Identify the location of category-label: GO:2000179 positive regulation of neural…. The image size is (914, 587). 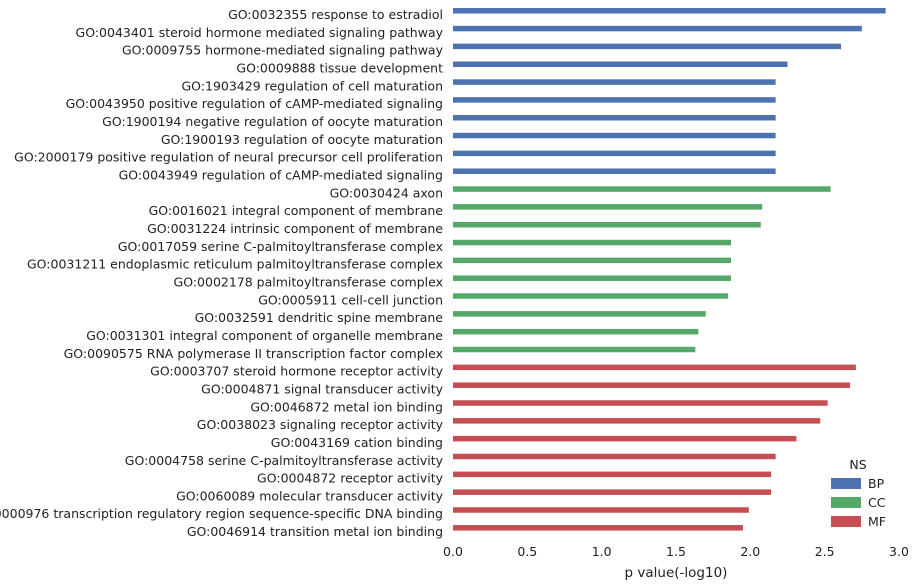
(228, 157).